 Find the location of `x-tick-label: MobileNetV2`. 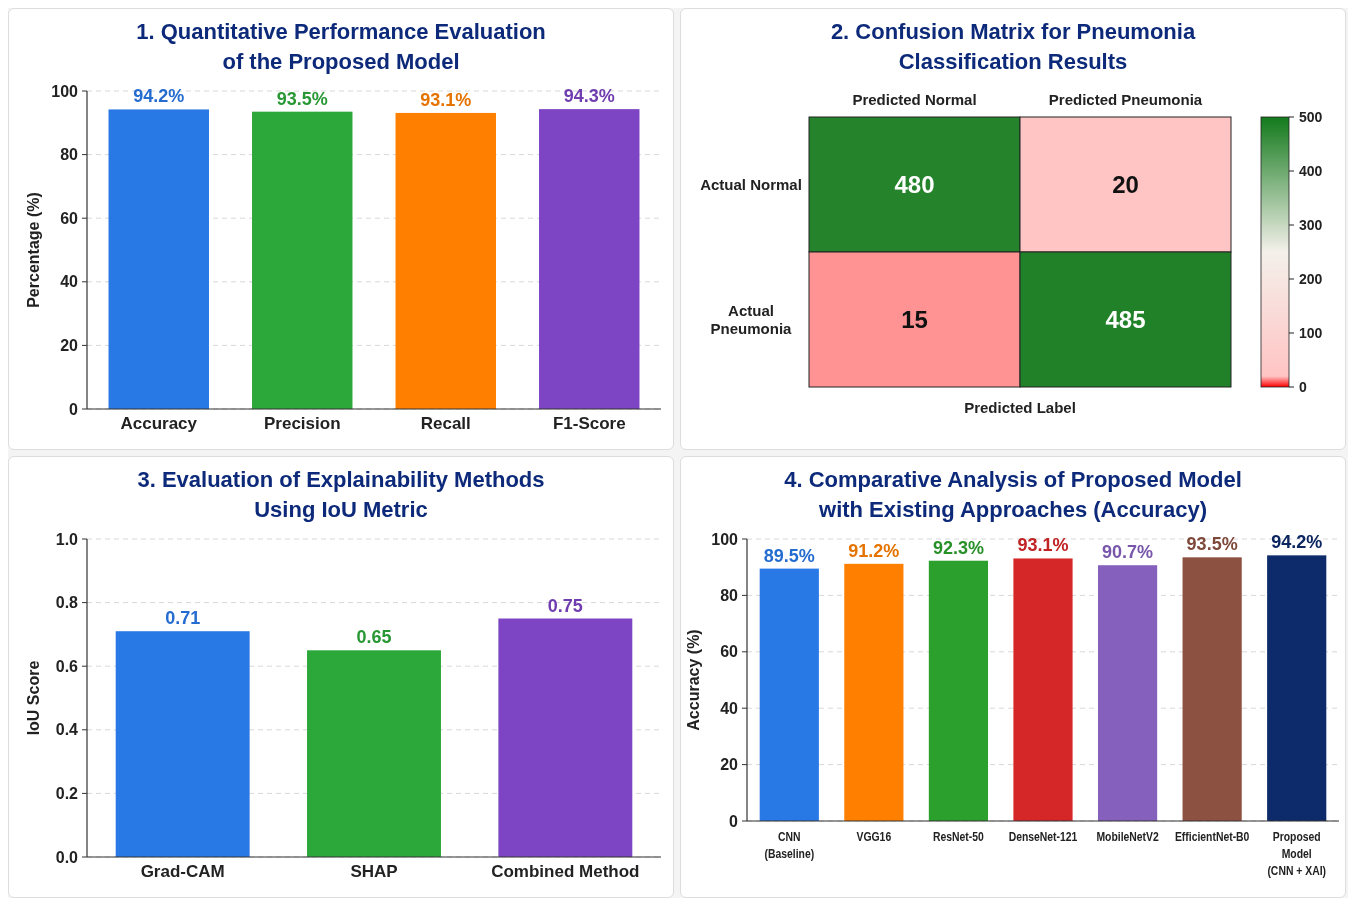

x-tick-label: MobileNetV2 is located at coordinates (1128, 836).